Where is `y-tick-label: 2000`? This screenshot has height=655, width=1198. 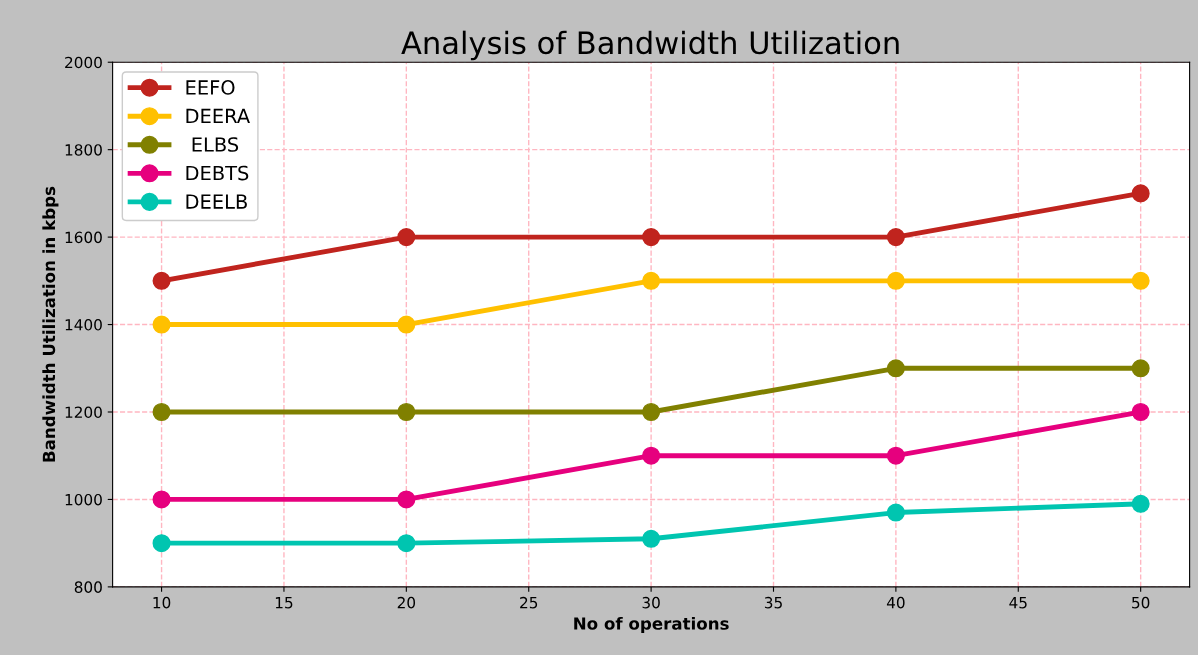
y-tick-label: 2000 is located at coordinates (83, 62).